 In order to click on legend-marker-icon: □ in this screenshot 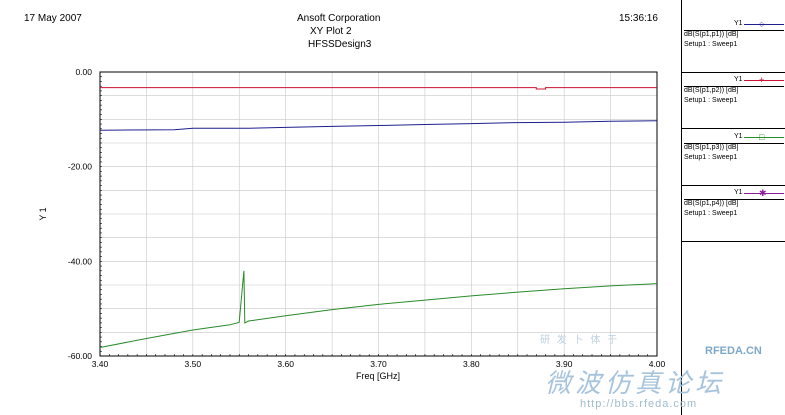, I will do `click(762, 137)`.